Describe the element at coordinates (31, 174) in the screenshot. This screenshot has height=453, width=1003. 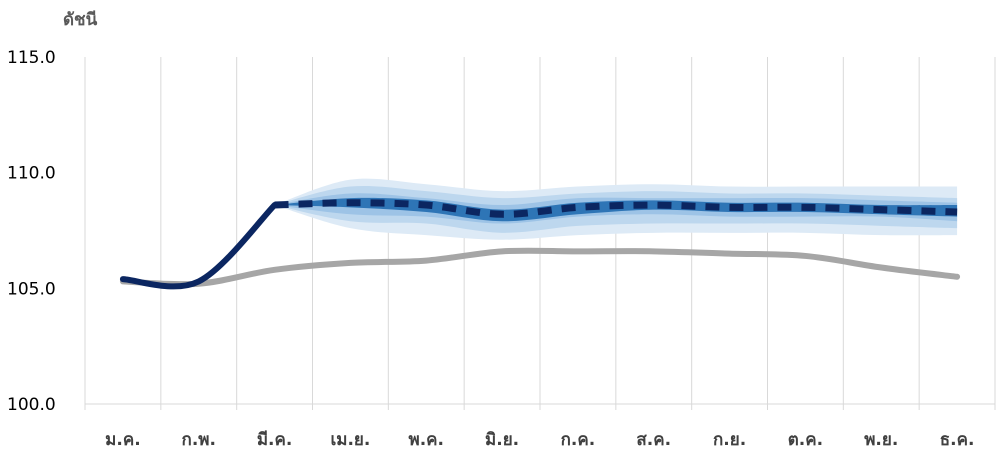
I see `y-tick-label: 110.0` at that location.